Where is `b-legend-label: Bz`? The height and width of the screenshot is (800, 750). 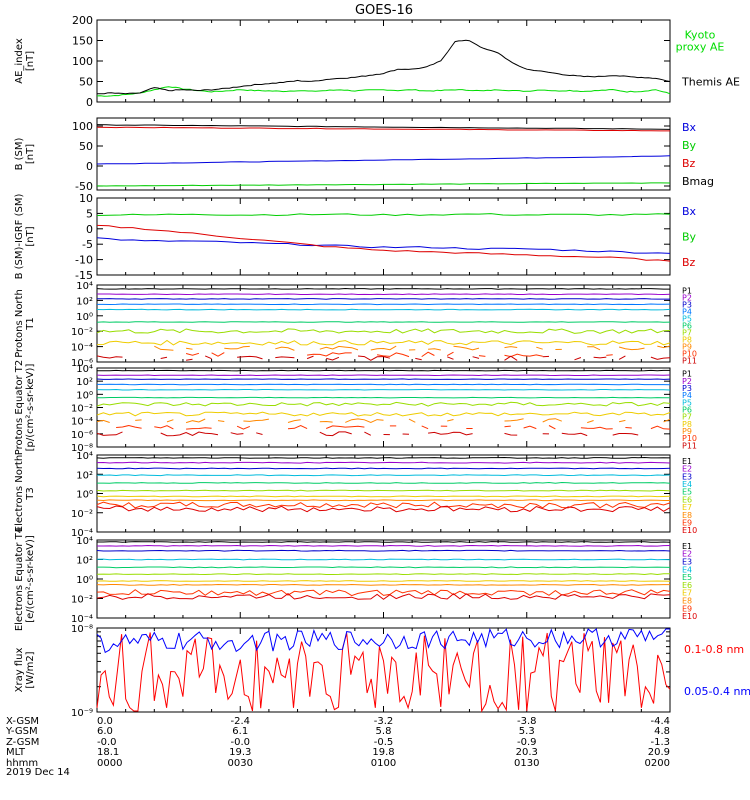 b-legend-label: Bz is located at coordinates (689, 163).